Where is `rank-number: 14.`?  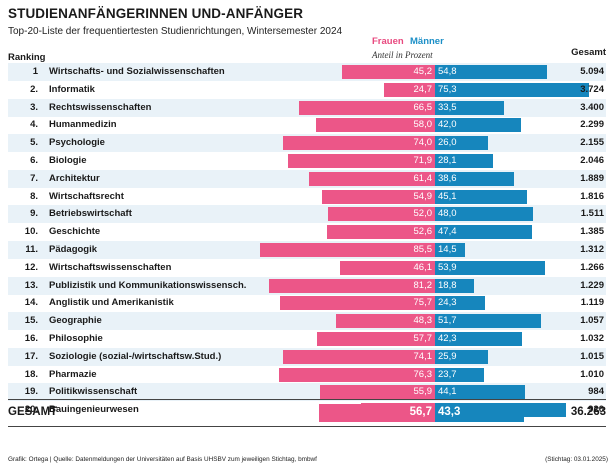
rank-number: 14. is located at coordinates (31, 303).